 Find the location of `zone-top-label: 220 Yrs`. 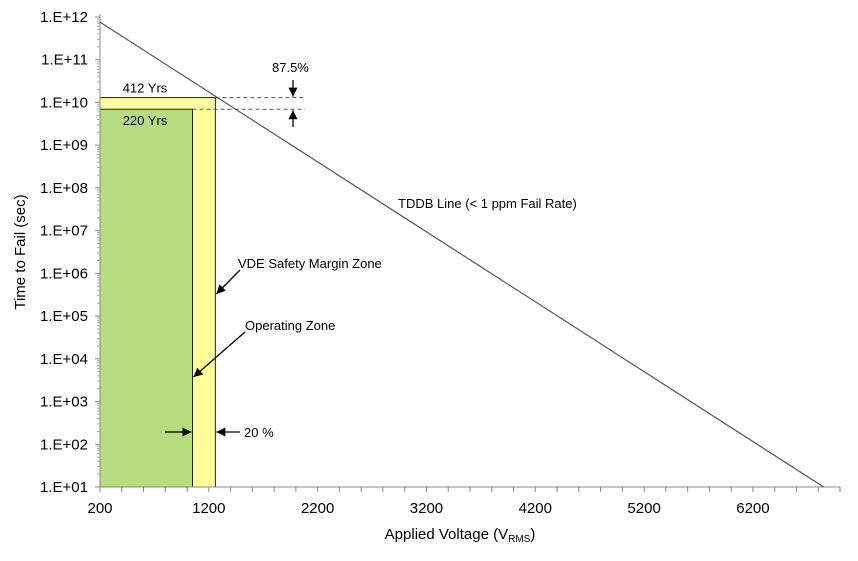

zone-top-label: 220 Yrs is located at coordinates (145, 120).